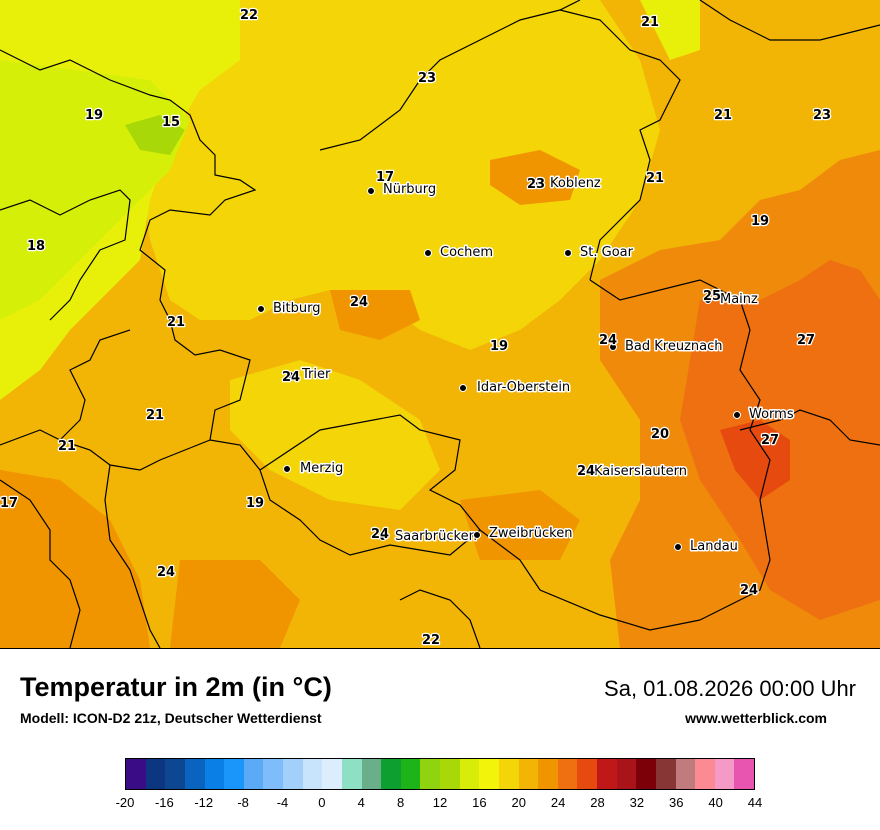 The width and height of the screenshot is (880, 830). Describe the element at coordinates (321, 468) in the screenshot. I see `city-label-merzig: Merzig` at that location.